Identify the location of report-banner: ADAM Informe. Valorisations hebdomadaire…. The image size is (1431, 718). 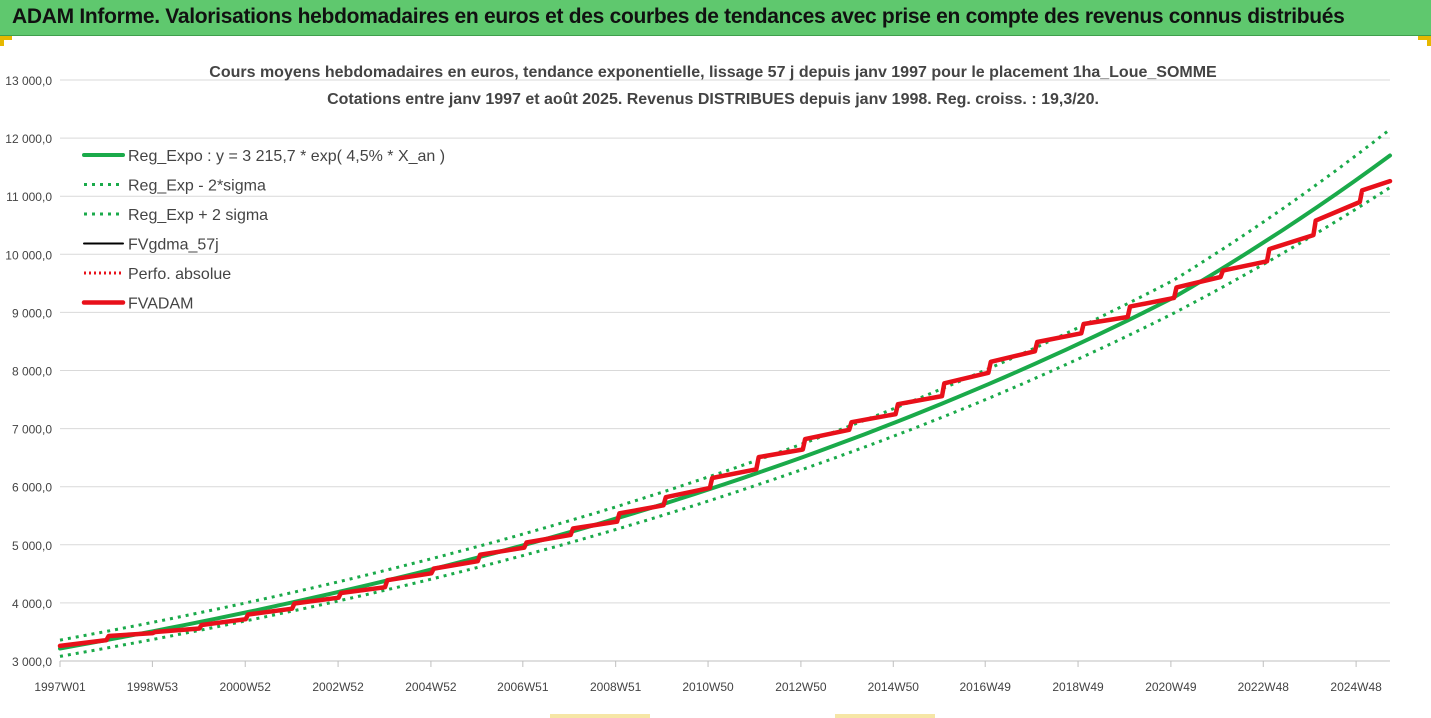
(715, 18).